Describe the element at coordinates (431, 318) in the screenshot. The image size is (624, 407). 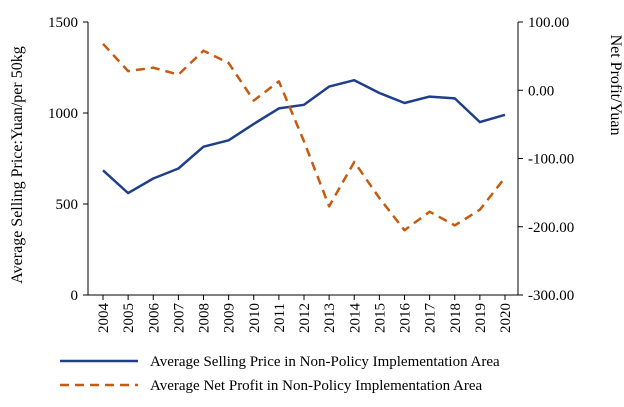
I see `x-tick-label: 2017` at that location.